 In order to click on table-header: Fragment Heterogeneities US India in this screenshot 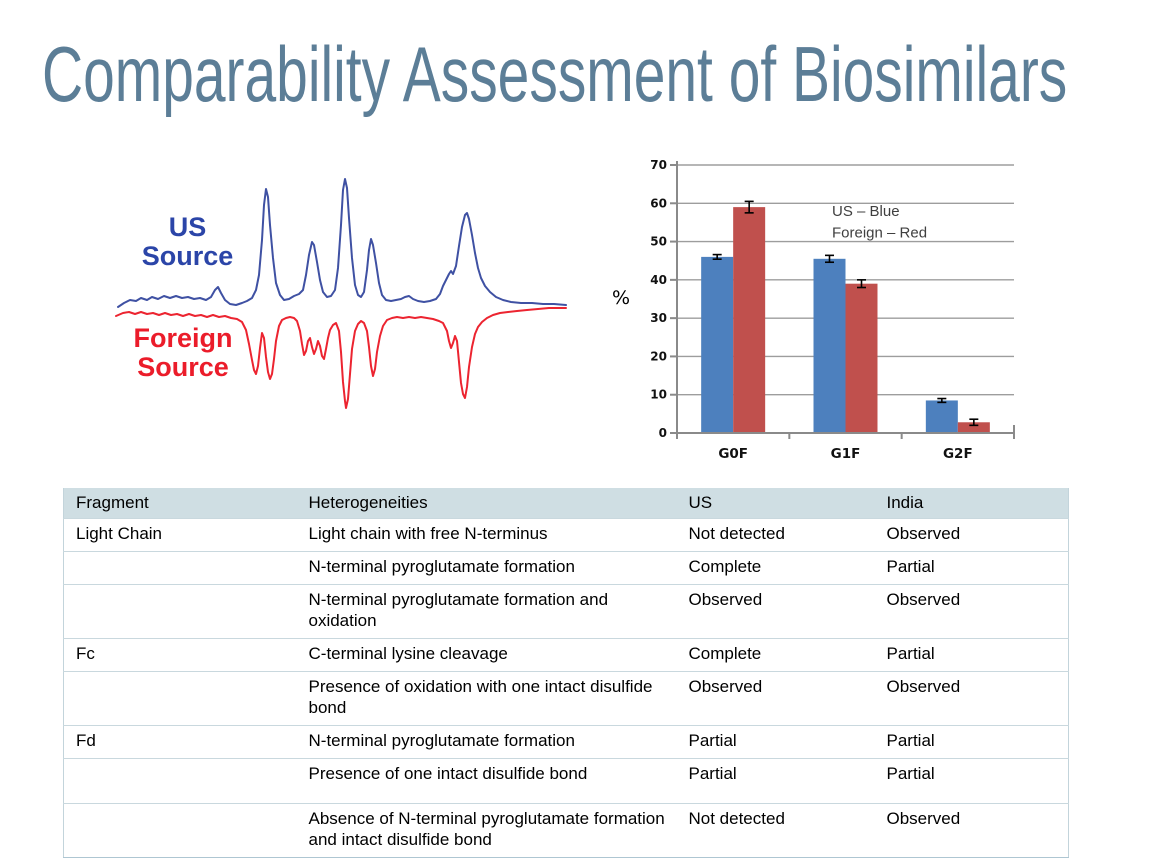, I will do `click(566, 503)`.